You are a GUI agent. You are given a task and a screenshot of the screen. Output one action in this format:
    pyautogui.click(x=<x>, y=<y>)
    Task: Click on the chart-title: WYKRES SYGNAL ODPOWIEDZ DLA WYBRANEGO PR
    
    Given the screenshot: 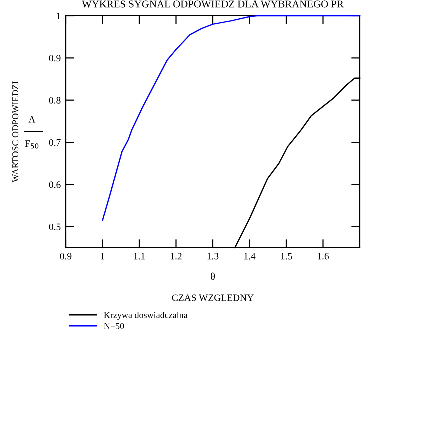 What is the action you would take?
    pyautogui.click(x=213, y=4)
    